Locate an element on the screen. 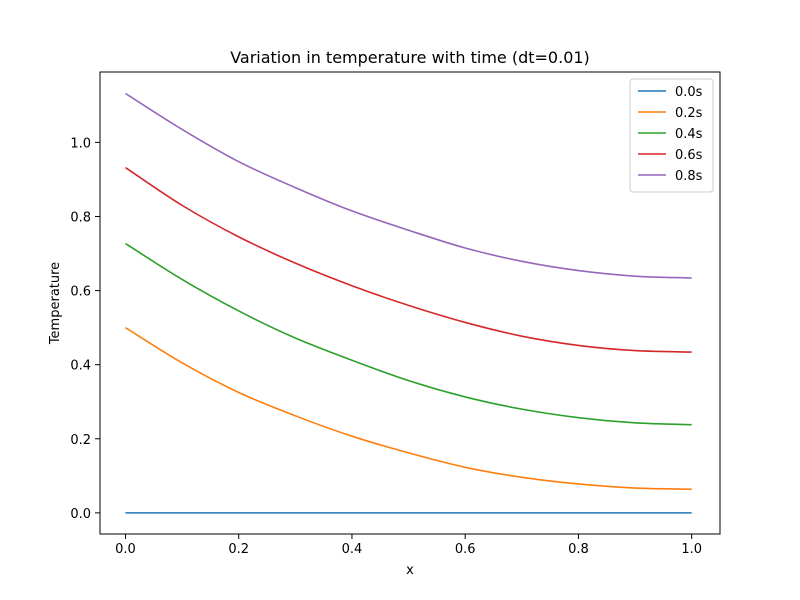  legend: 0.0s 0.2s 0.4s 0.6s 0.8s is located at coordinates (671, 135).